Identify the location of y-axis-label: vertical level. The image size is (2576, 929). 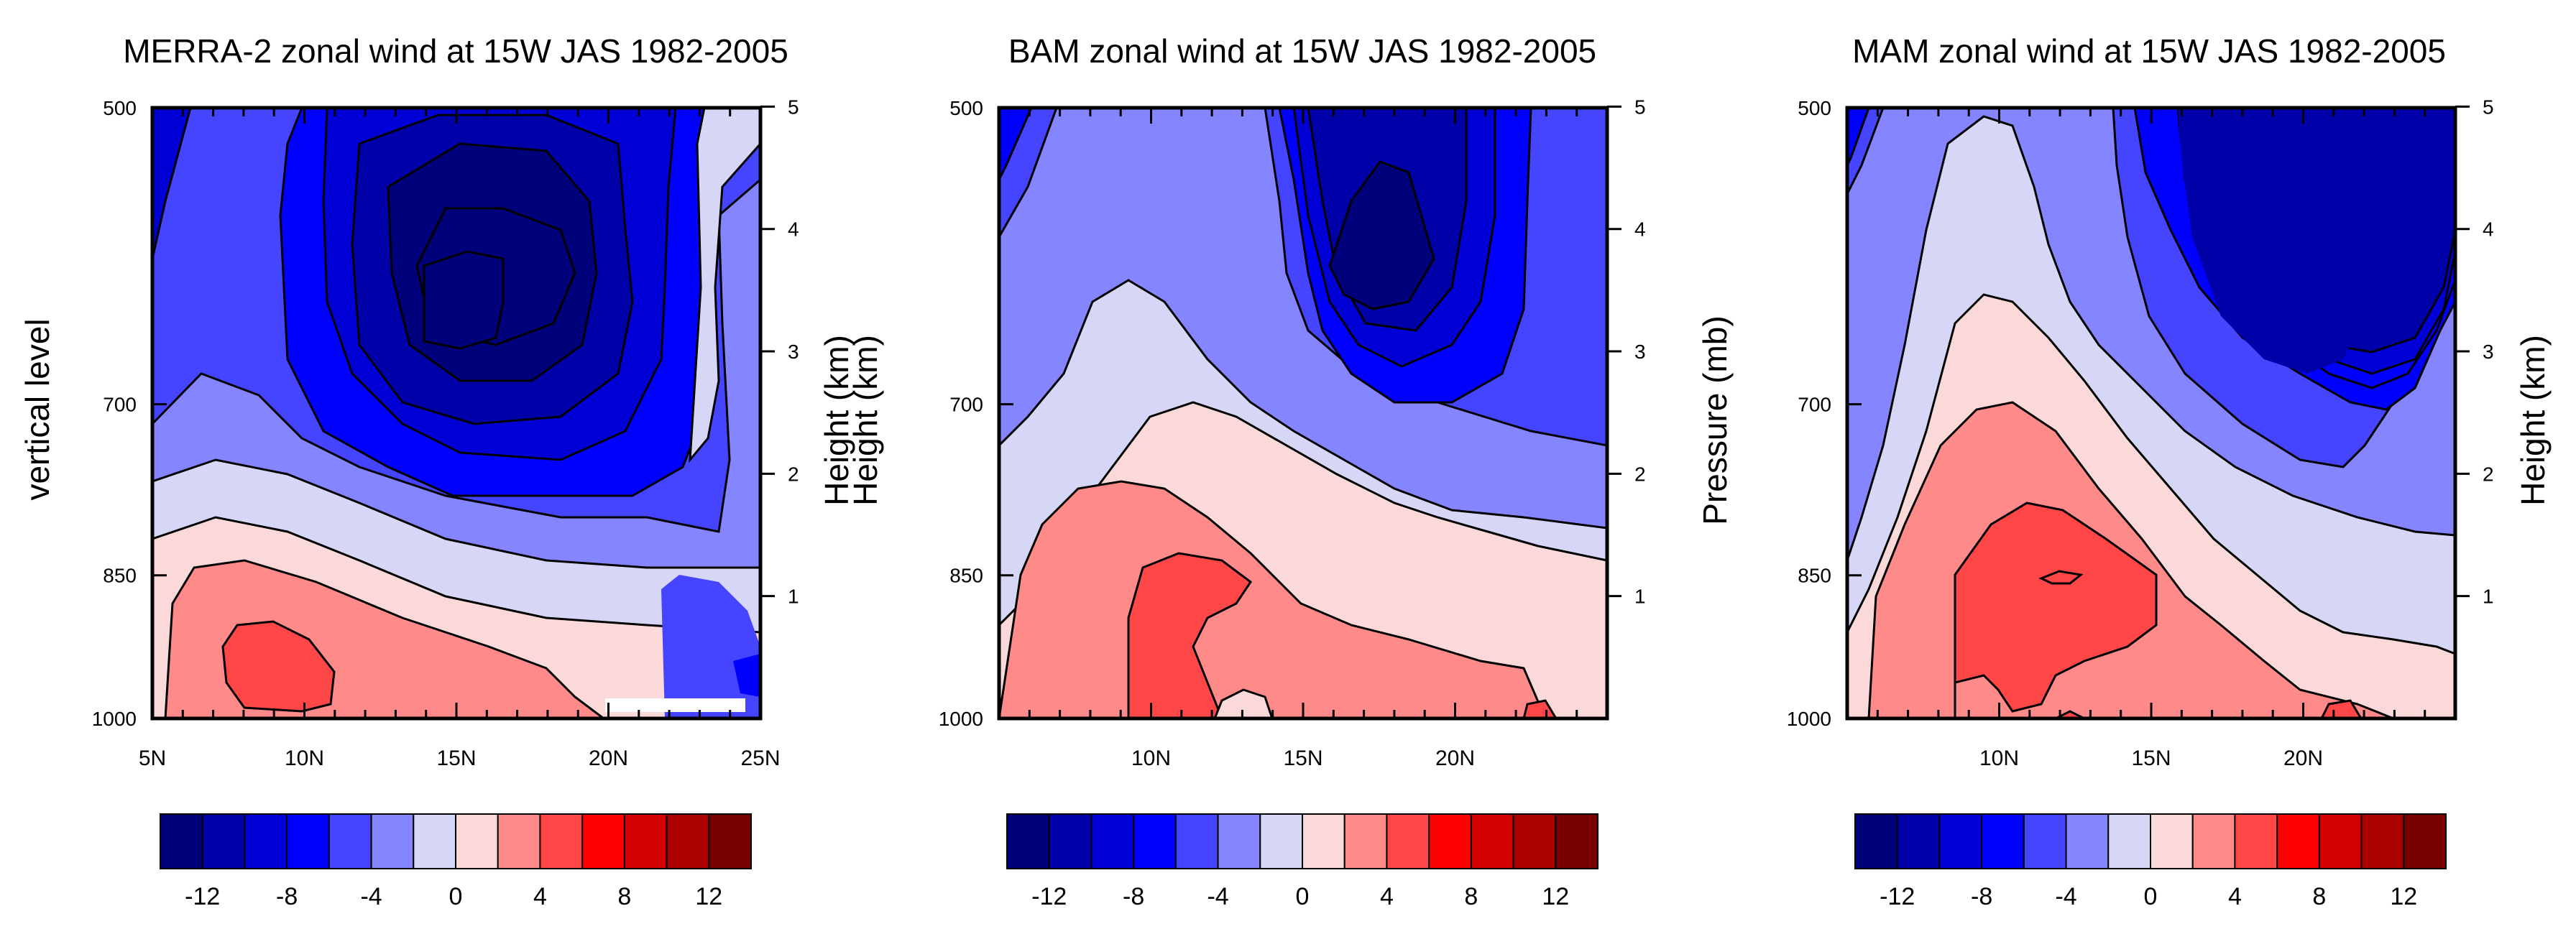
(37, 409).